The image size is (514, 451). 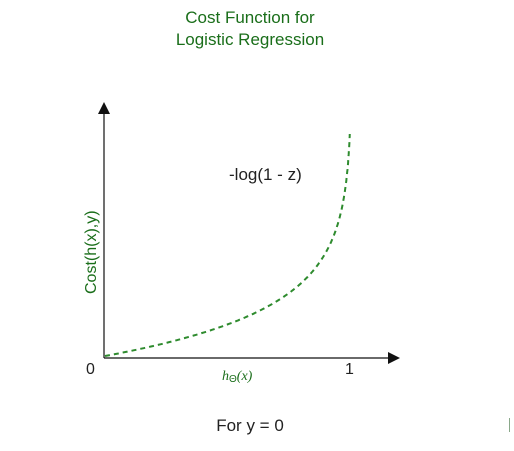 What do you see at coordinates (510, 425) in the screenshot?
I see `edge-mark` at bounding box center [510, 425].